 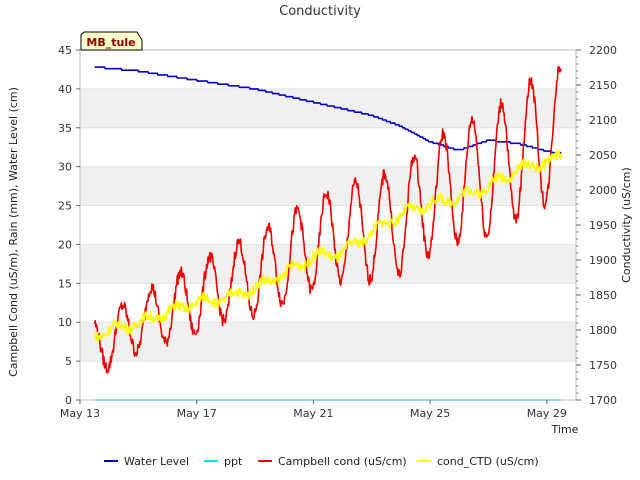 I want to click on left-tick-label: 0, so click(x=68, y=400).